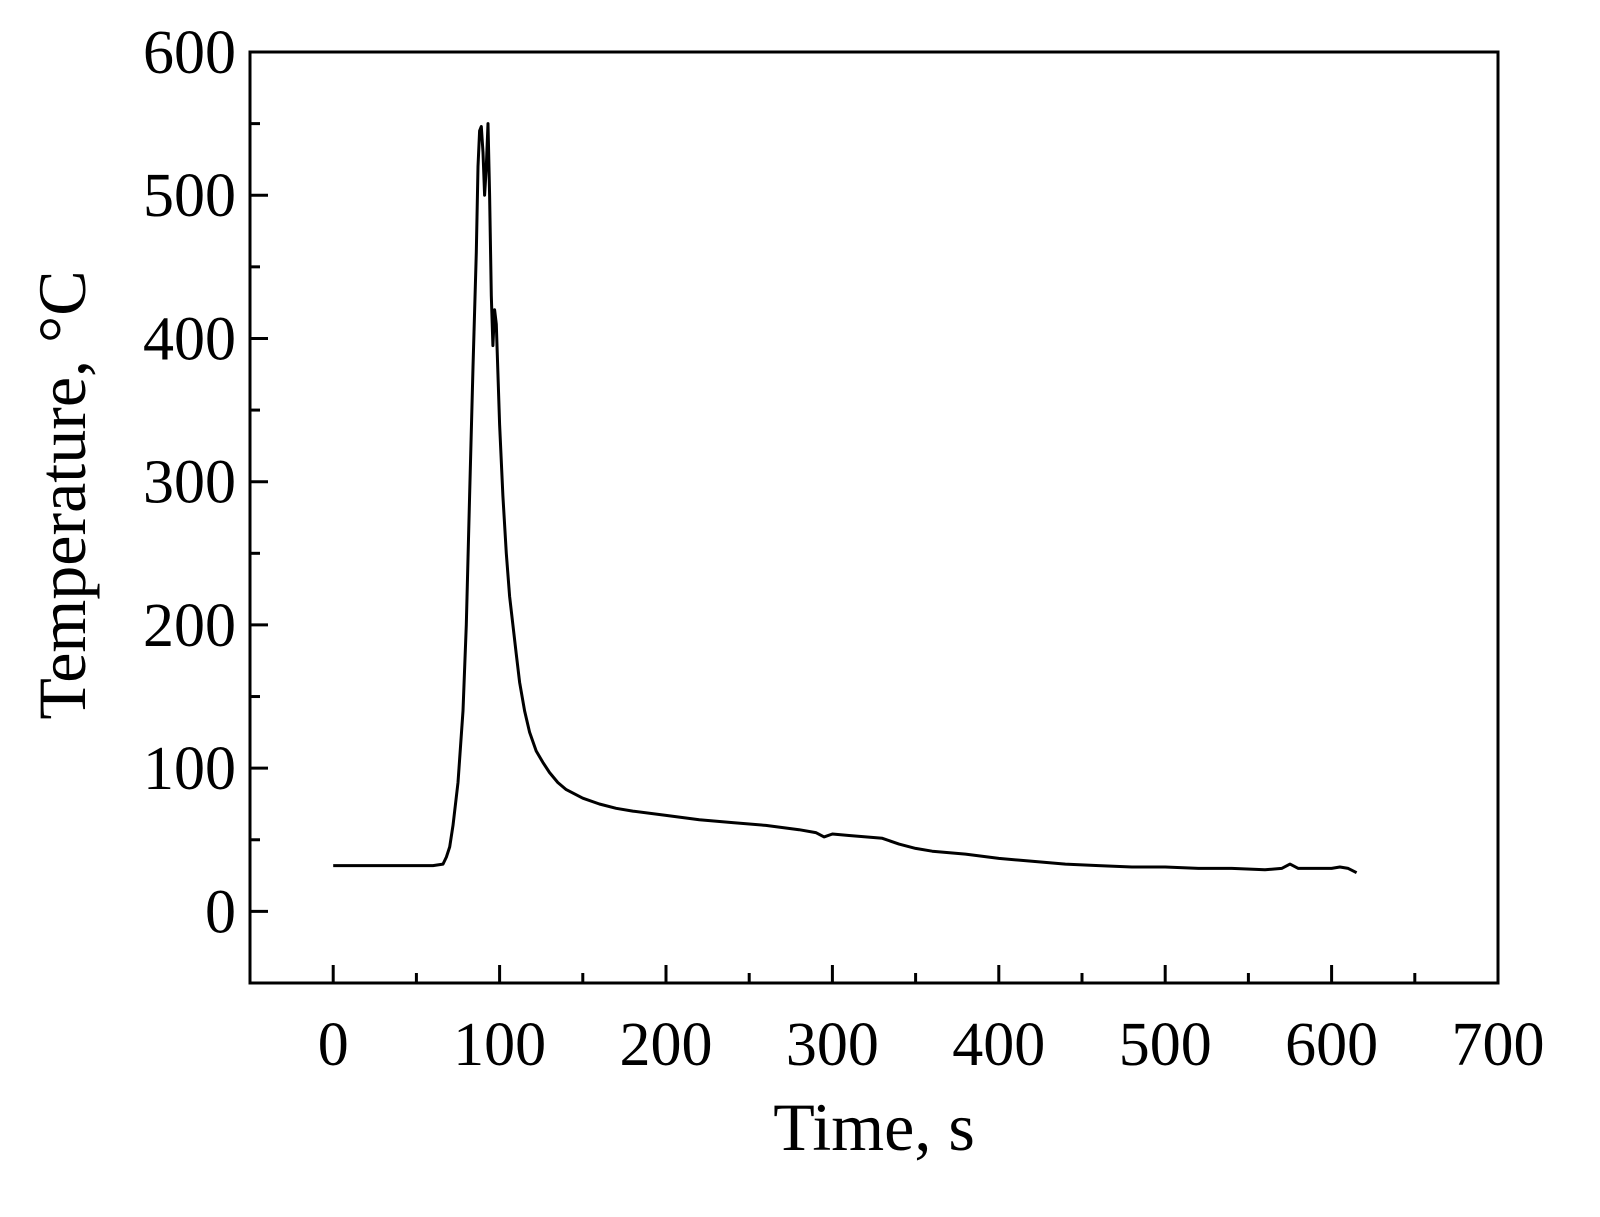 Image resolution: width=1600 pixels, height=1217 pixels. What do you see at coordinates (666, 1045) in the screenshot?
I see `x-tick-label: 200` at bounding box center [666, 1045].